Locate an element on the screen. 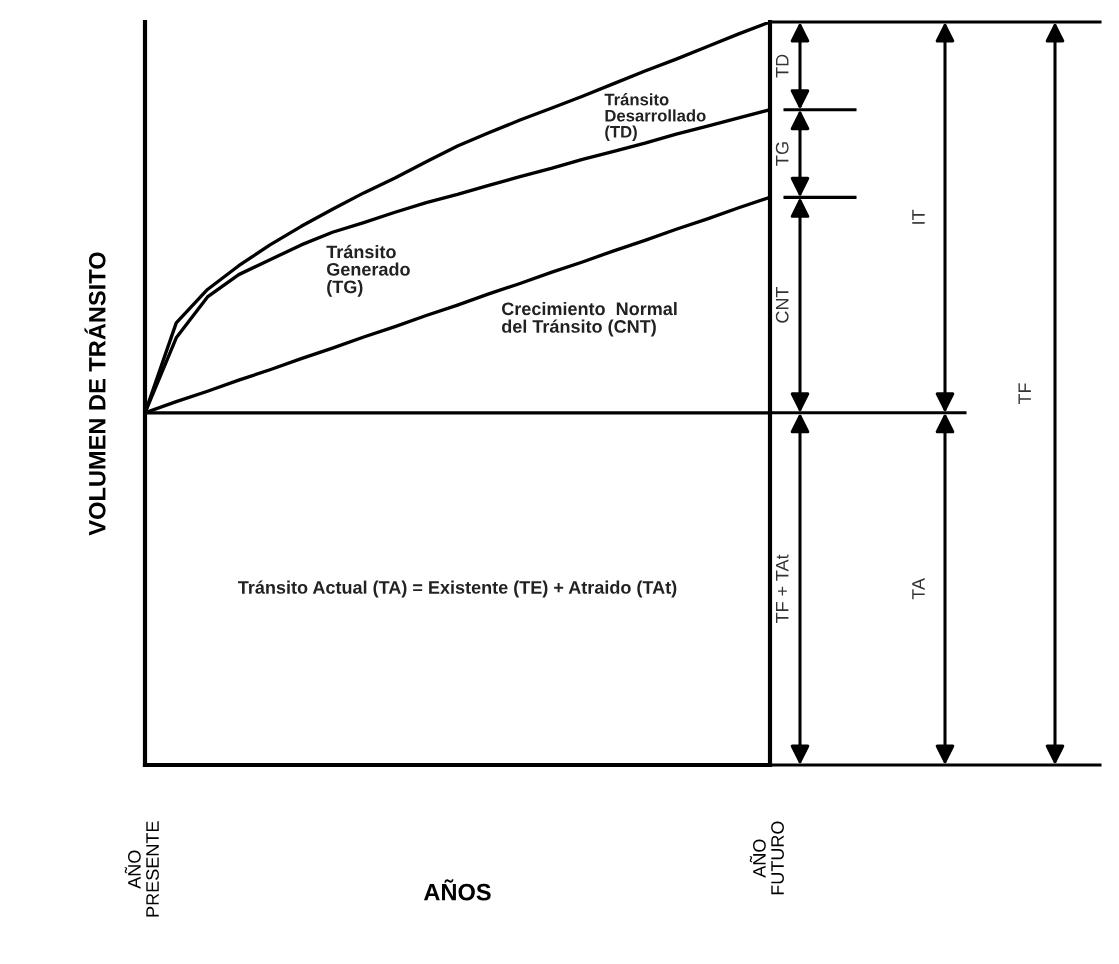 This screenshot has width=1119, height=964. text: TA is located at coordinates (918, 589).